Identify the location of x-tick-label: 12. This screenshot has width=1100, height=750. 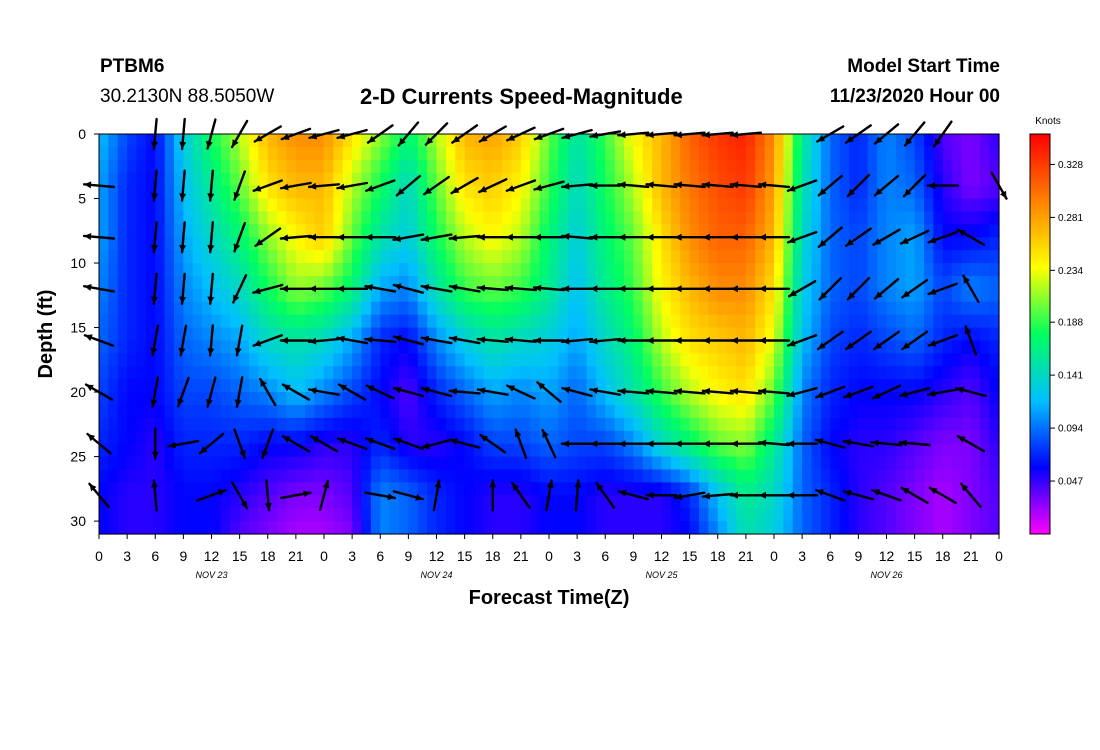
(212, 556).